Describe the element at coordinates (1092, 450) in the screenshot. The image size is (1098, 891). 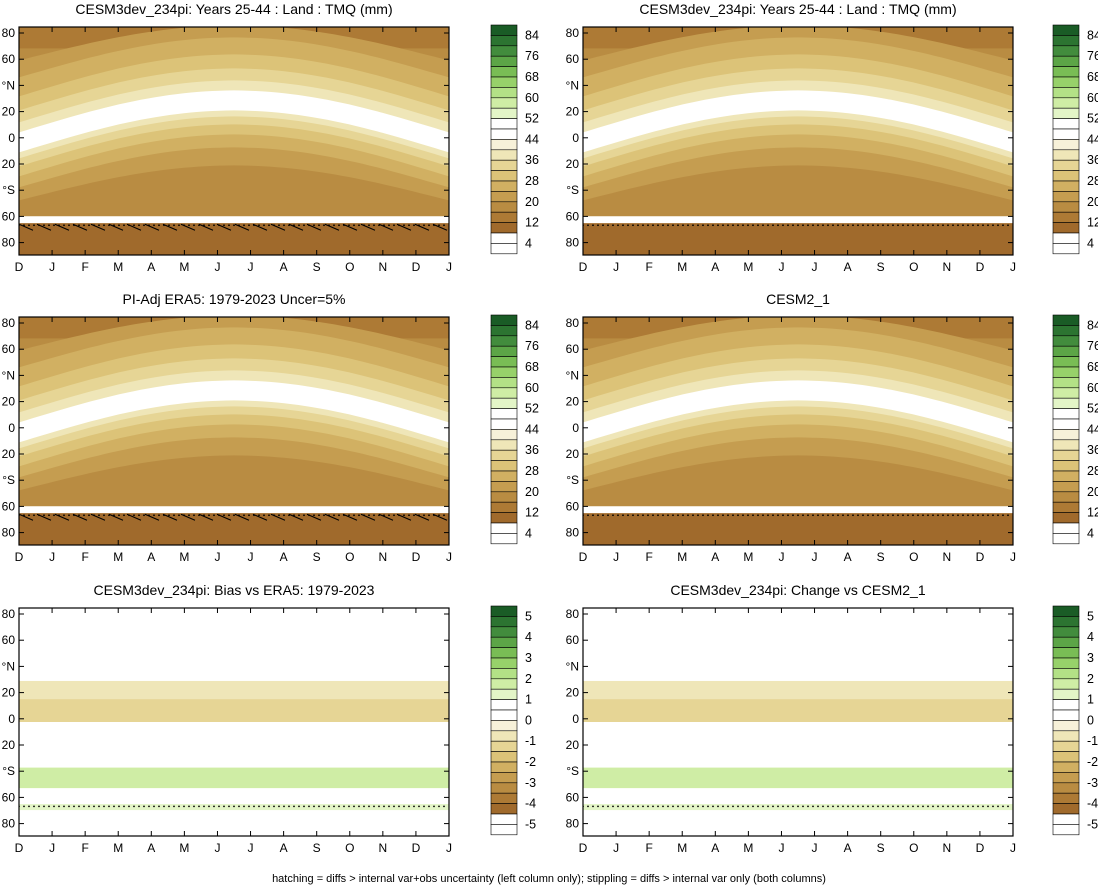
I see `colorbar-label: 36` at that location.